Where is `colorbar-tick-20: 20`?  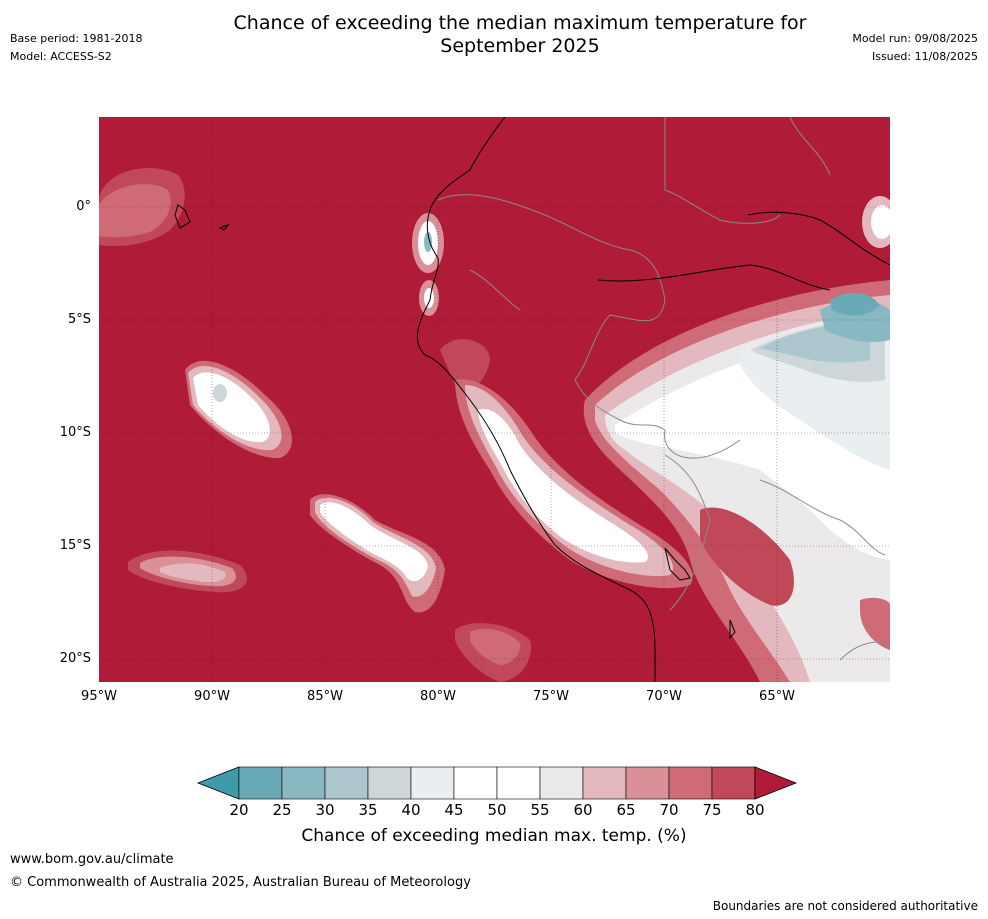 colorbar-tick-20: 20 is located at coordinates (239, 810).